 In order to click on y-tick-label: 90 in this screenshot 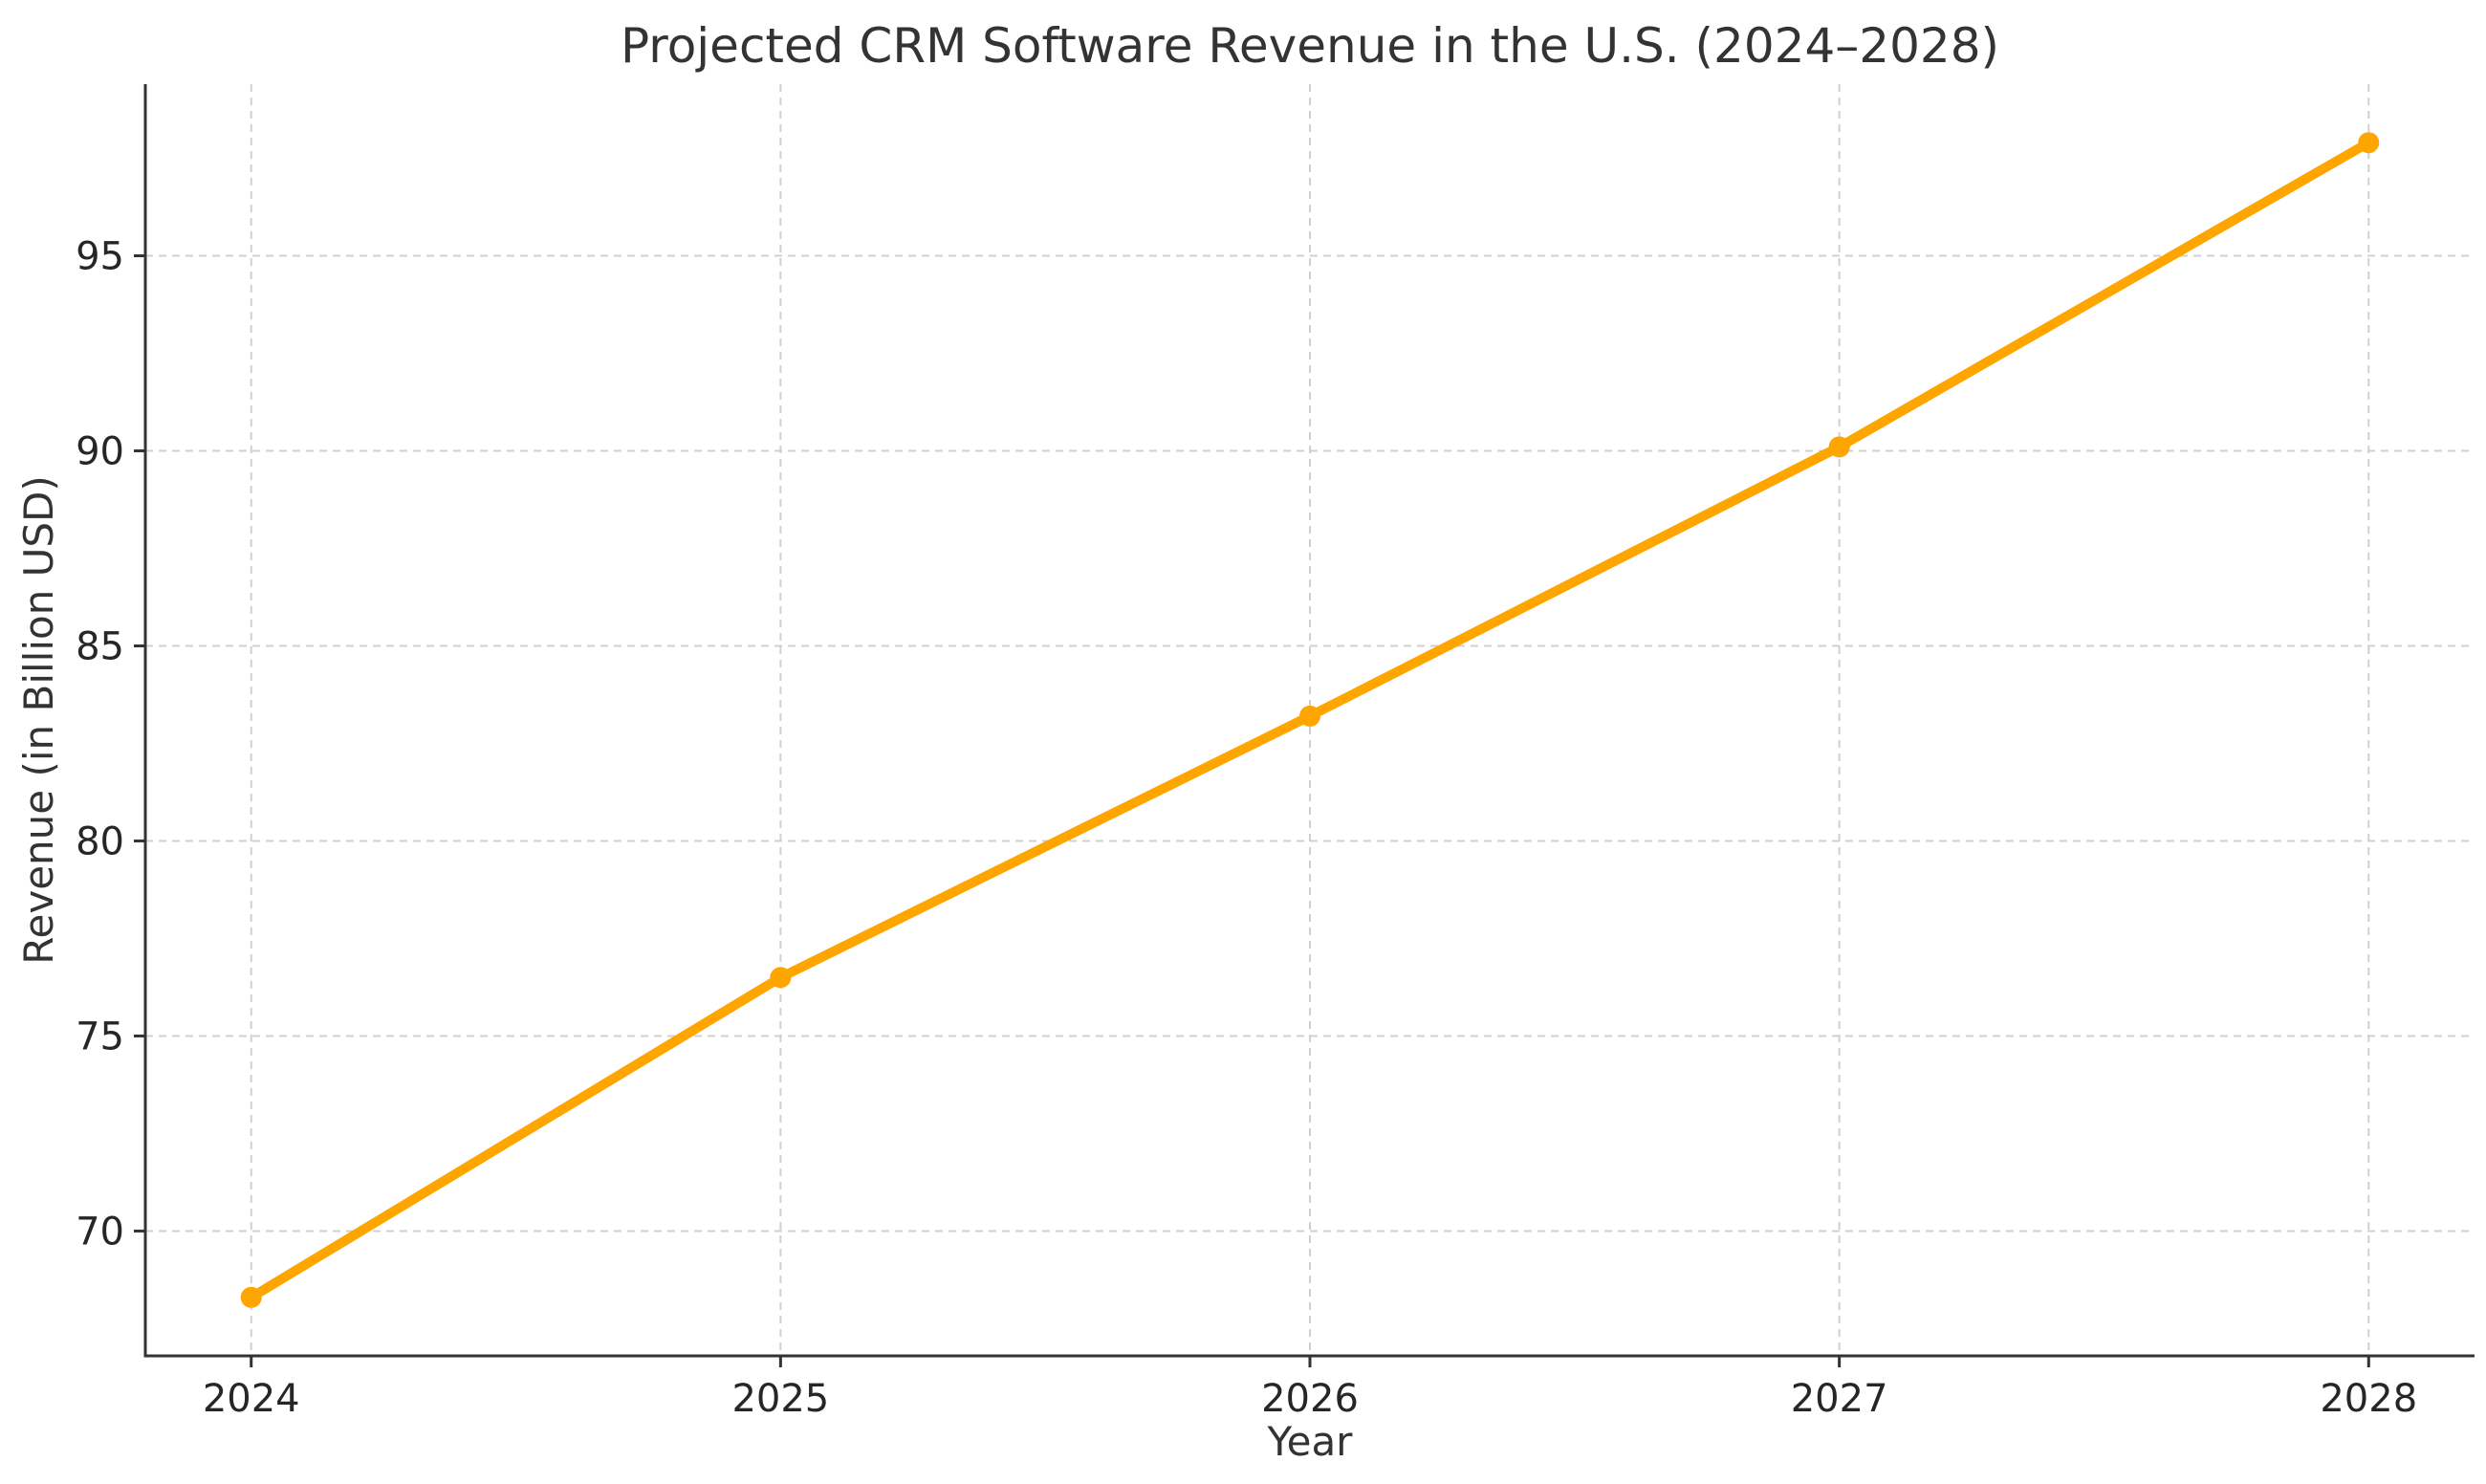, I will do `click(100, 451)`.